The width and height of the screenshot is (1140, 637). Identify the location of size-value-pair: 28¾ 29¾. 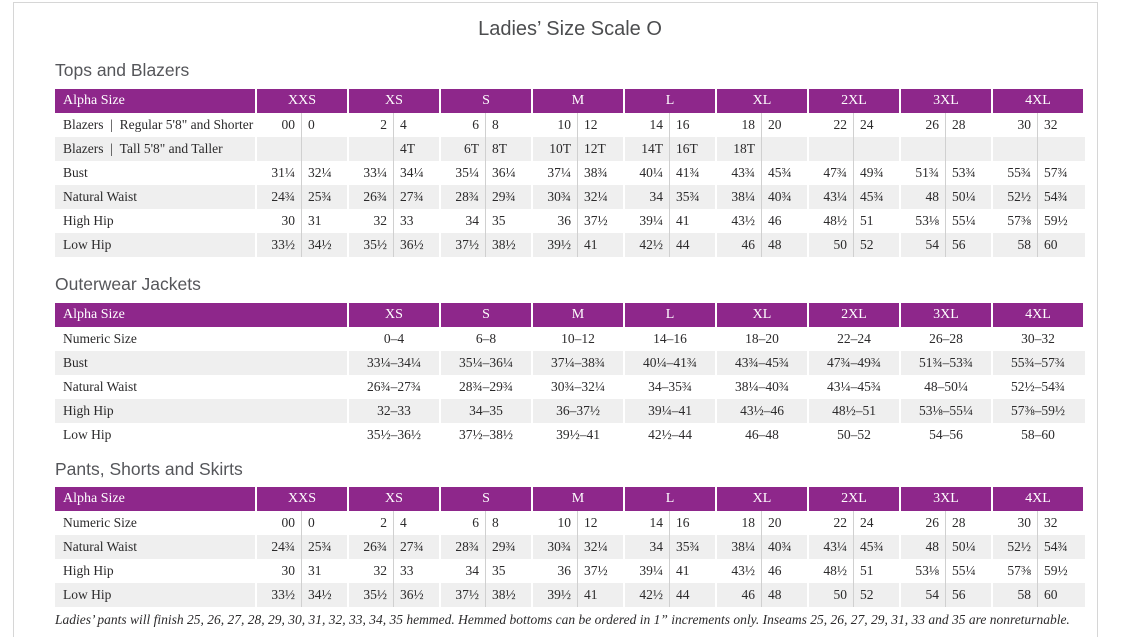
(485, 197).